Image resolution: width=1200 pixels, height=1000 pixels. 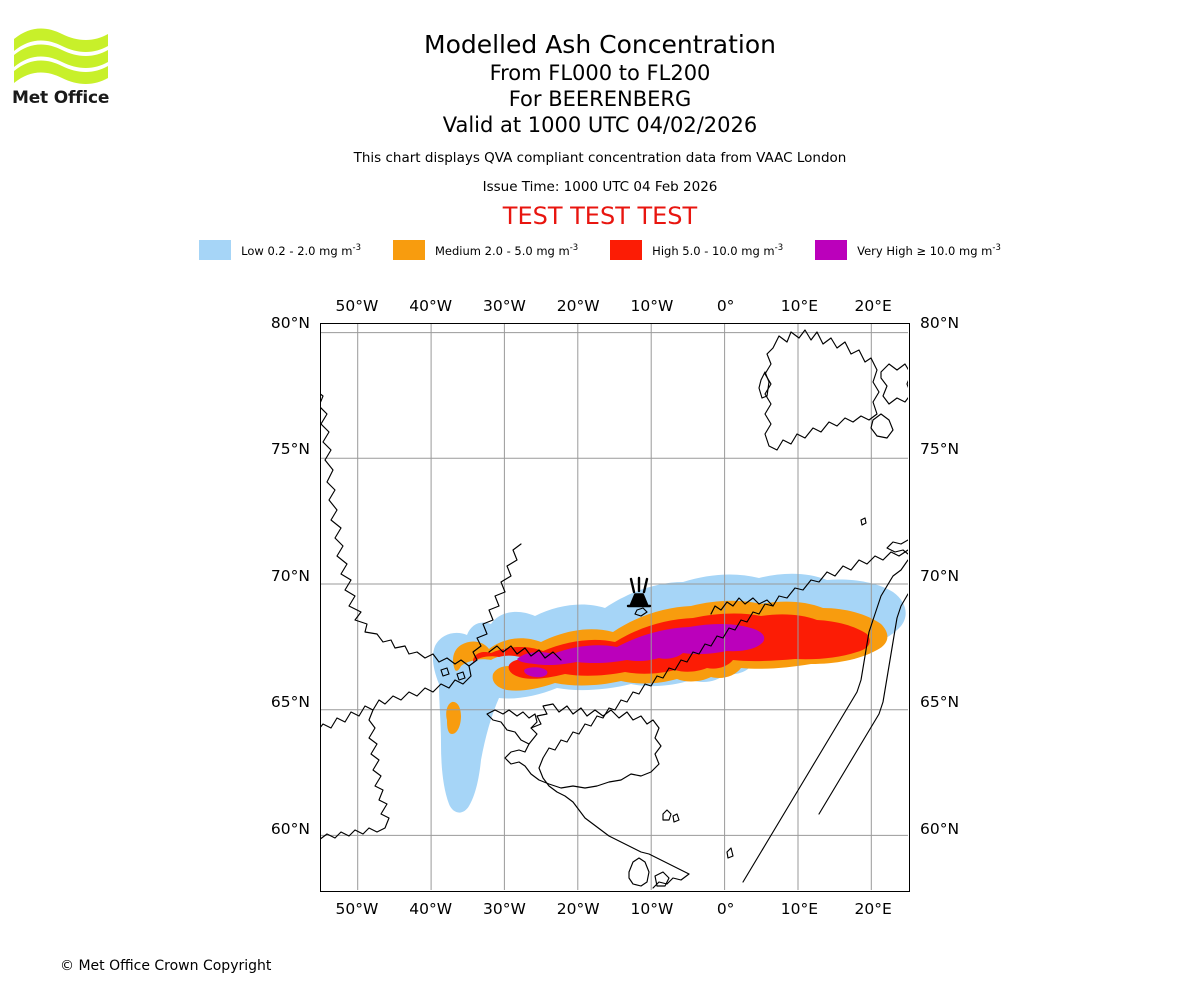 I want to click on met-office-waves-logo, so click(x=61, y=56).